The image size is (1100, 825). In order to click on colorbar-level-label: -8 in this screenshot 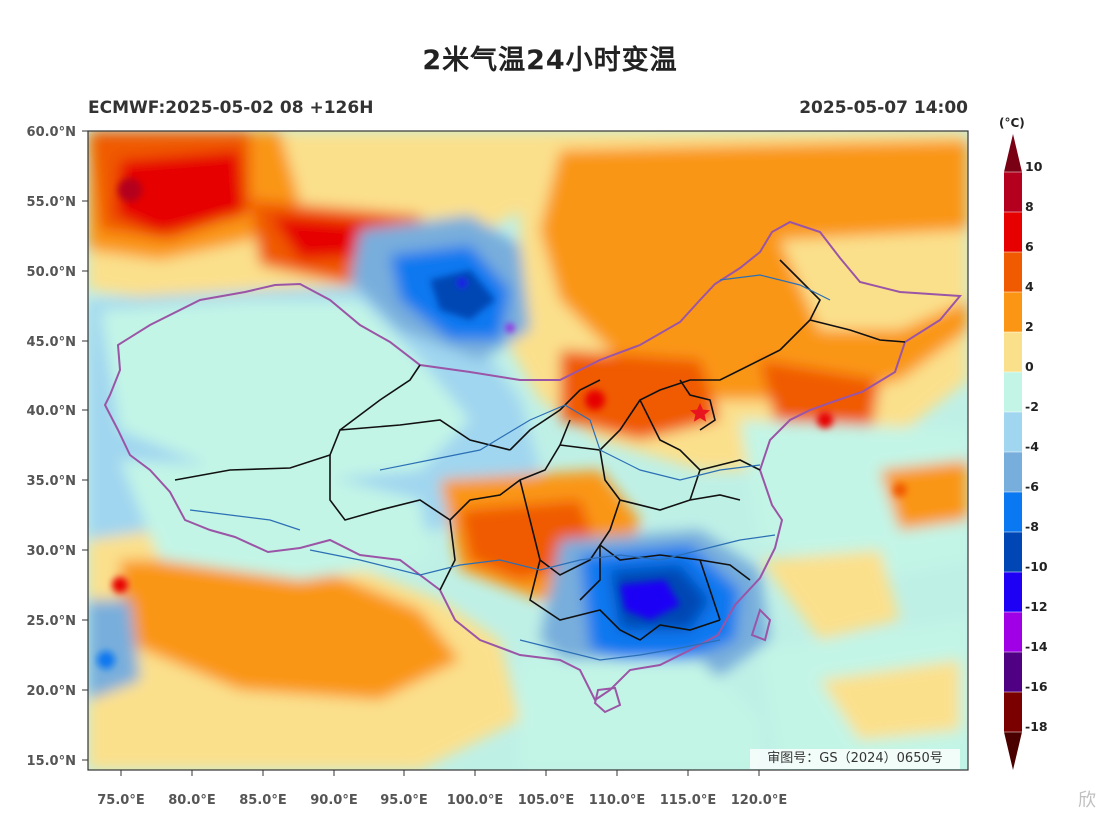, I will do `click(1032, 526)`.